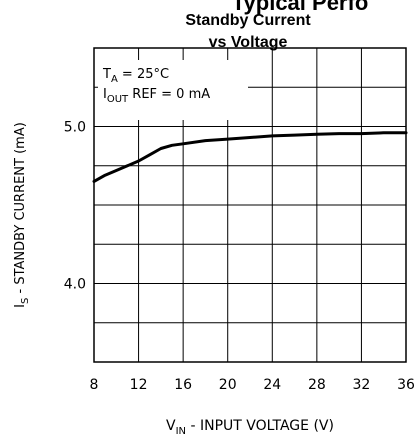 This screenshot has width=415, height=440. What do you see at coordinates (362, 385) in the screenshot?
I see `x-tick-label: 32` at bounding box center [362, 385].